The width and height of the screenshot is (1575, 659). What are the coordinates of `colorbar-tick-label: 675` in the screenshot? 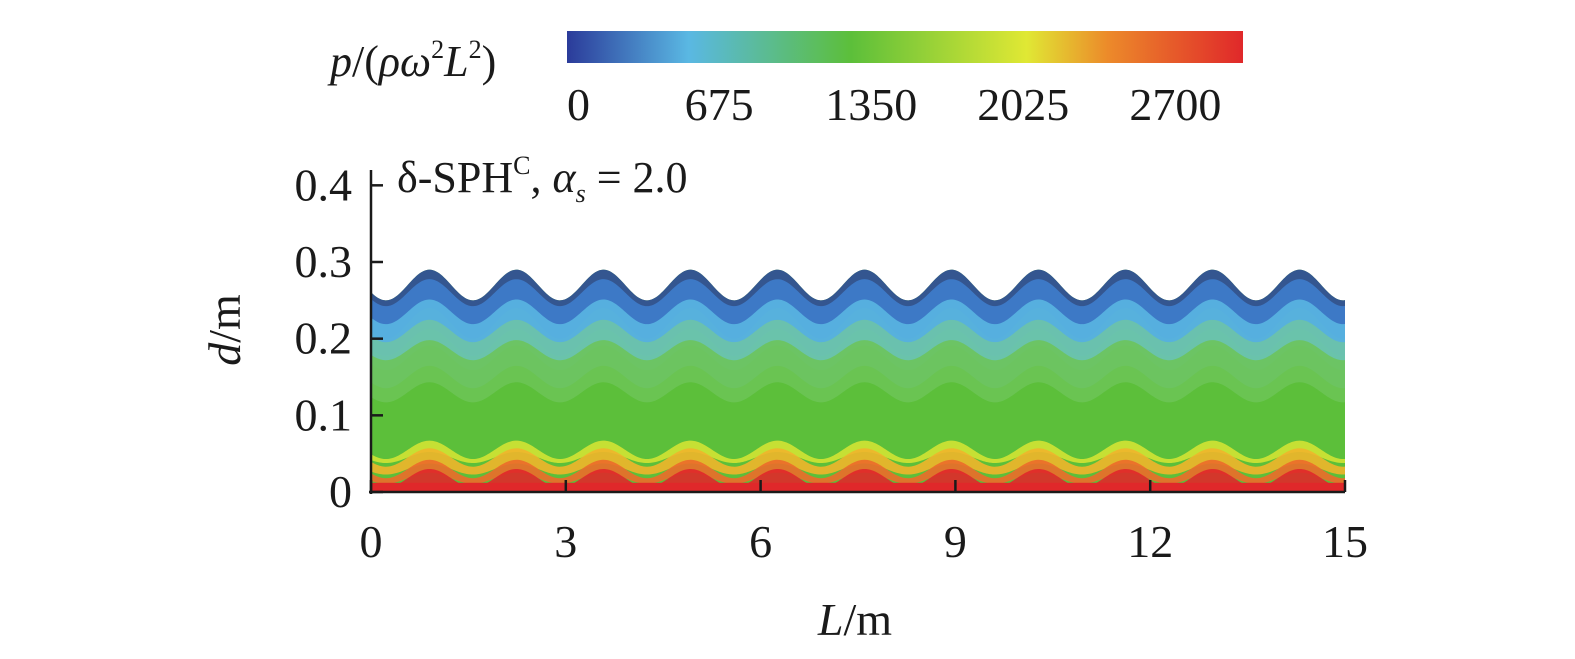 It's located at (719, 104).